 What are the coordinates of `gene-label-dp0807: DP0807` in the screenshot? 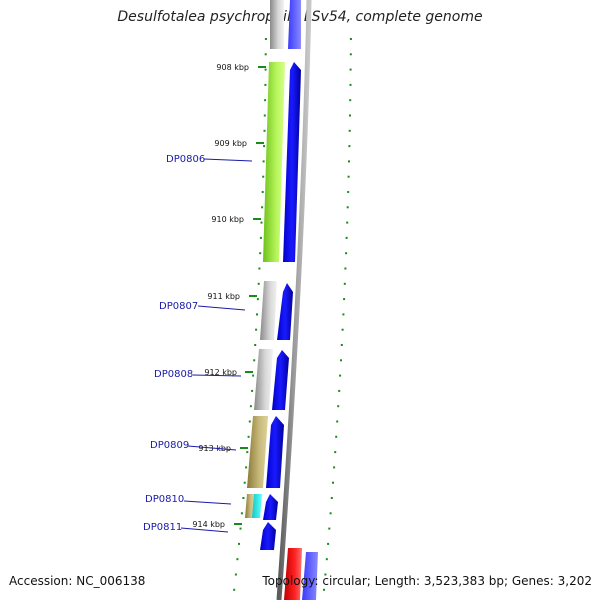 It's located at (178, 306).